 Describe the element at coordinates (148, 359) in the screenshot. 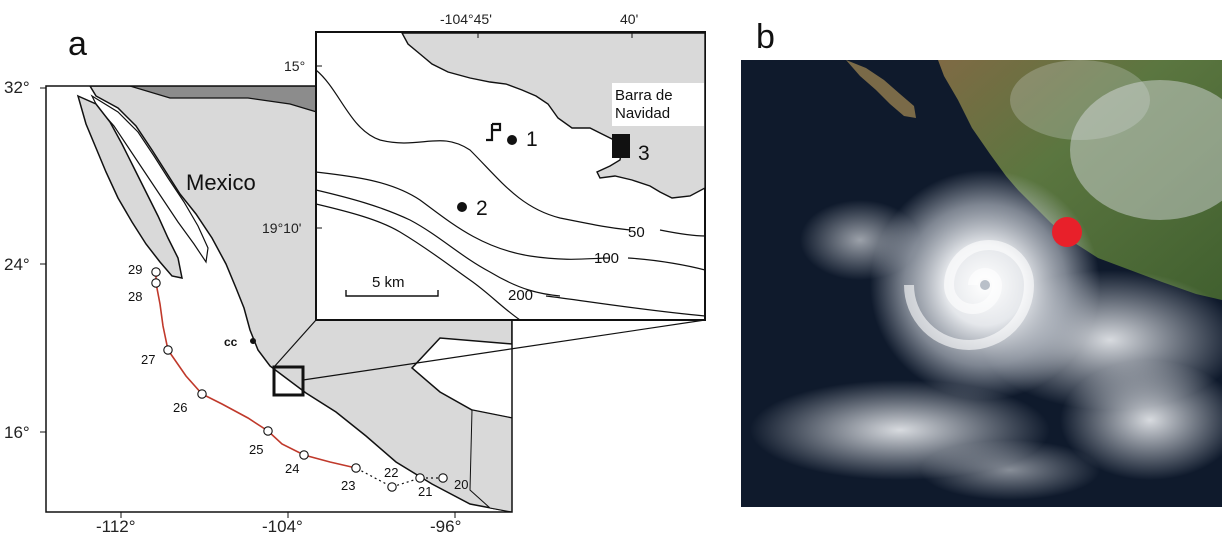

I see `day-label-27: 27` at that location.